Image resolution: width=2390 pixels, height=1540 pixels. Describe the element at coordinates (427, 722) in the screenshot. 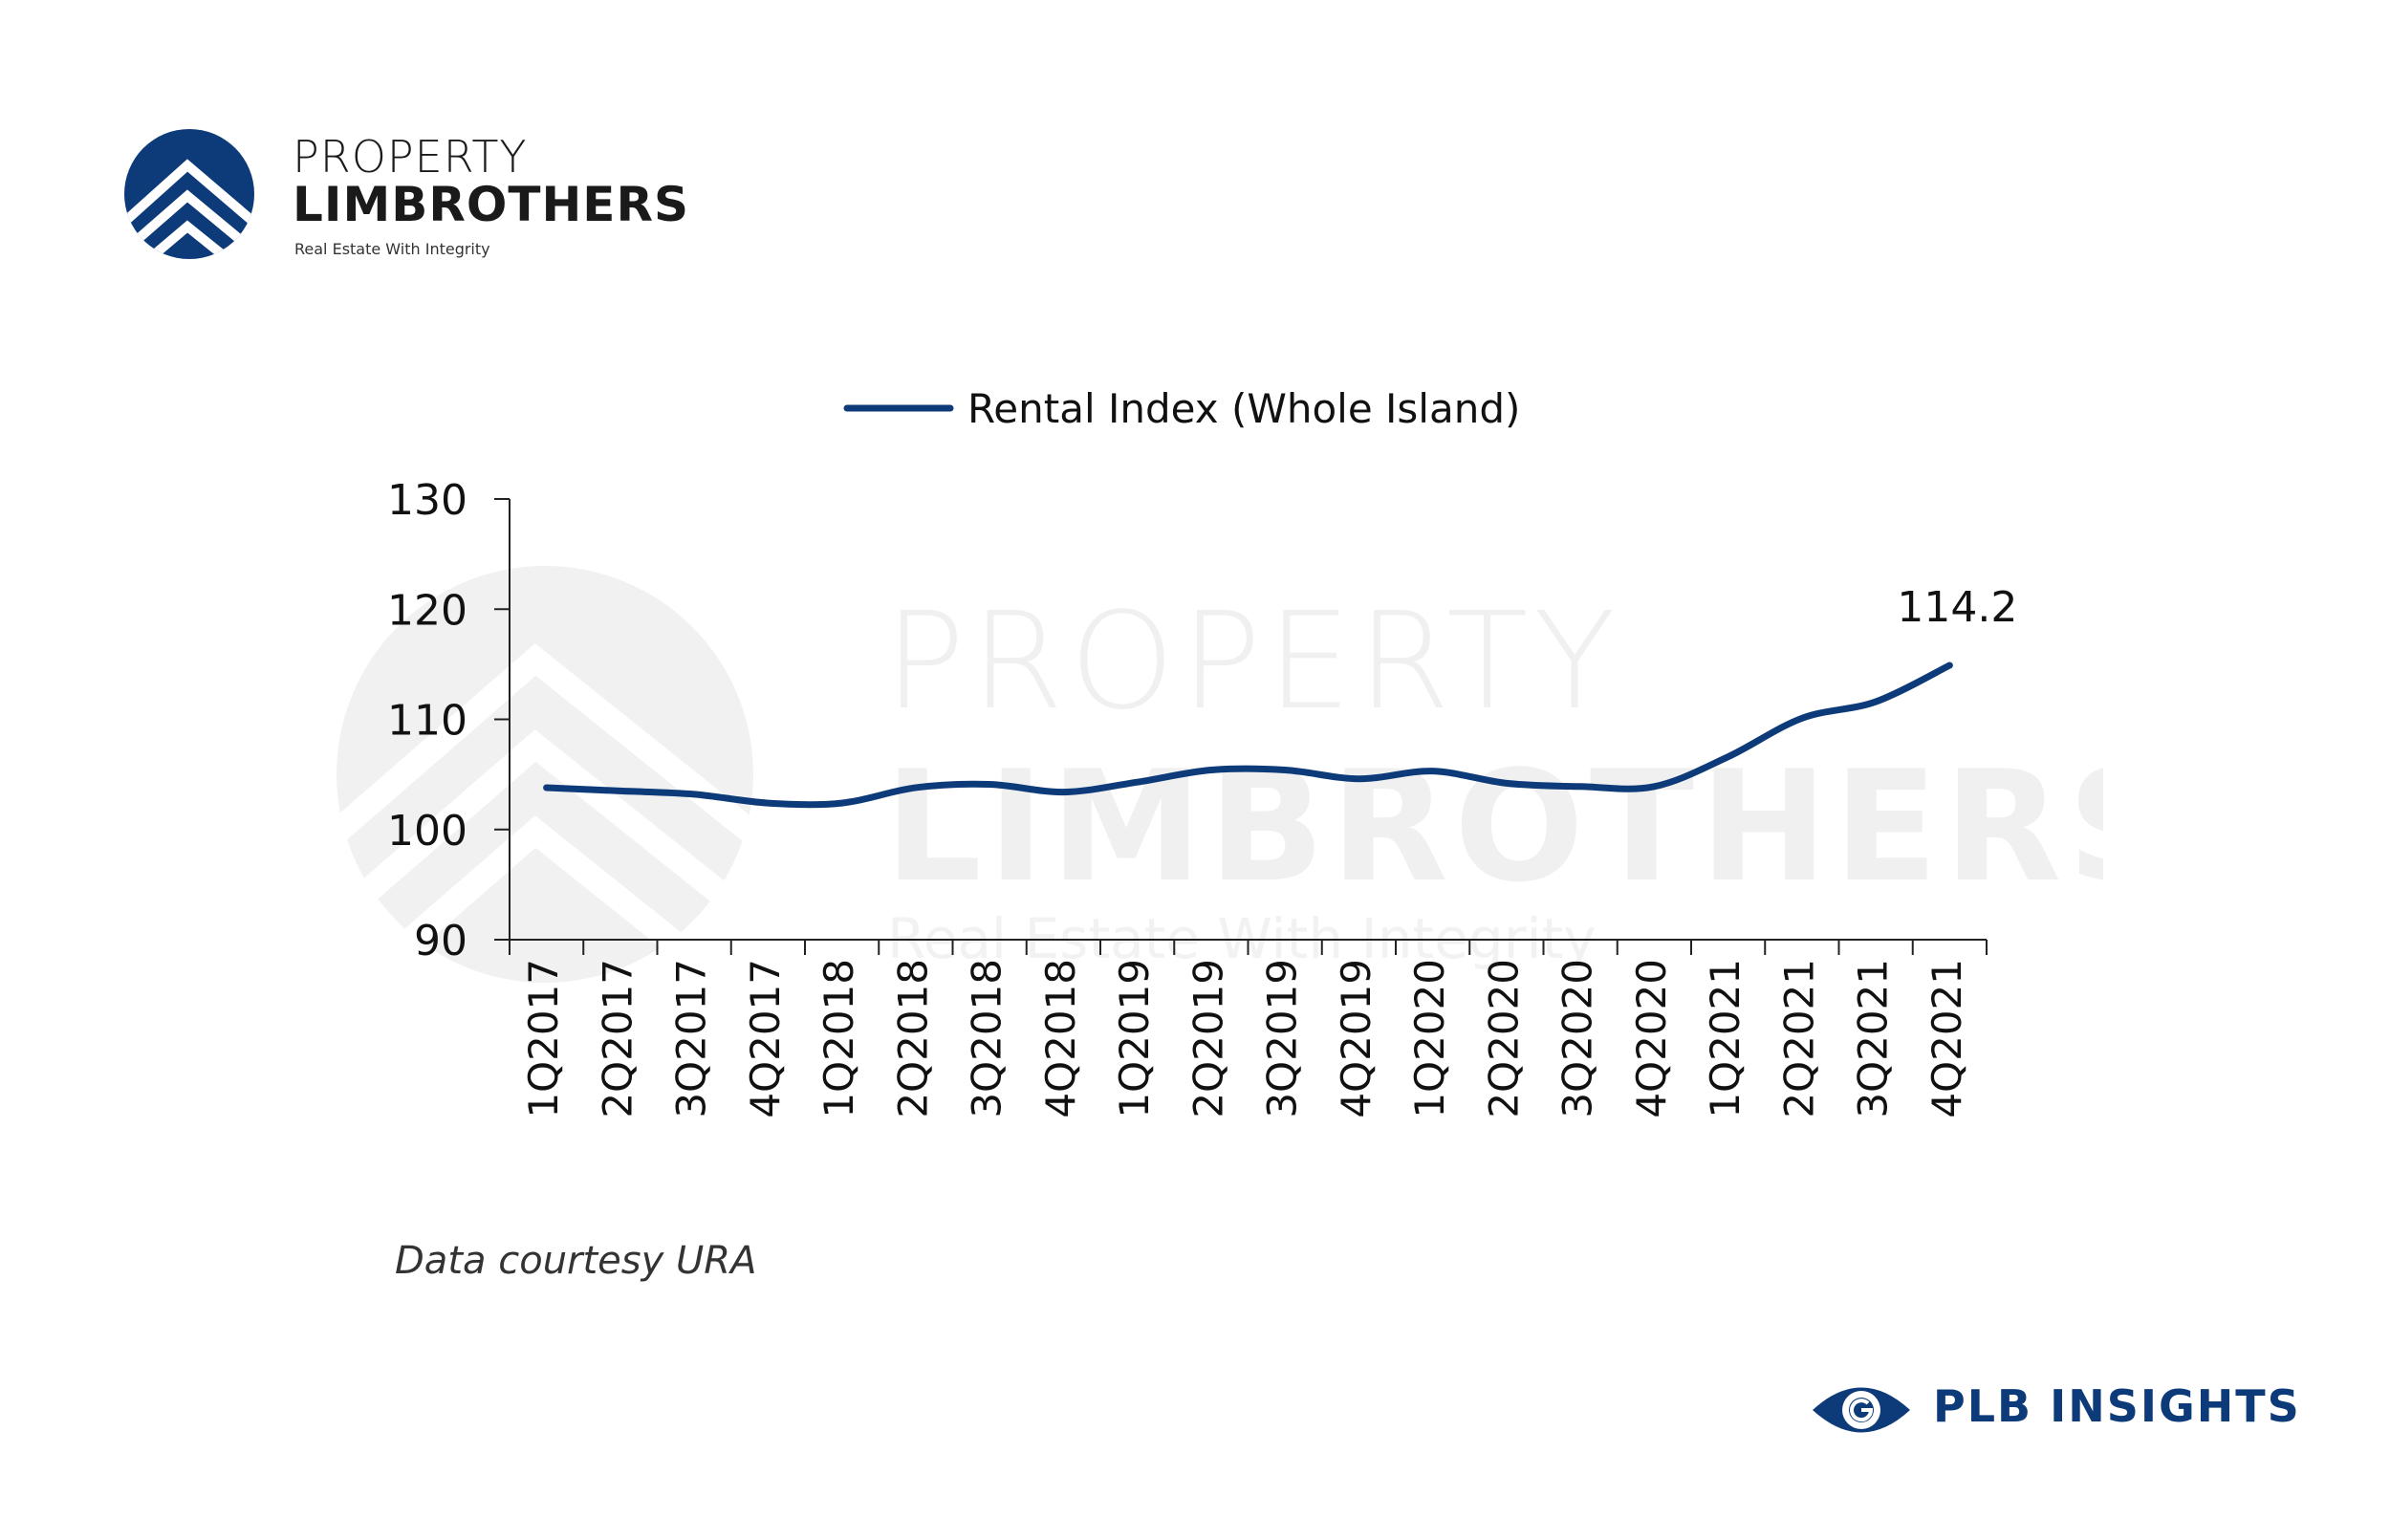

I see `y-tick-label: 110` at that location.